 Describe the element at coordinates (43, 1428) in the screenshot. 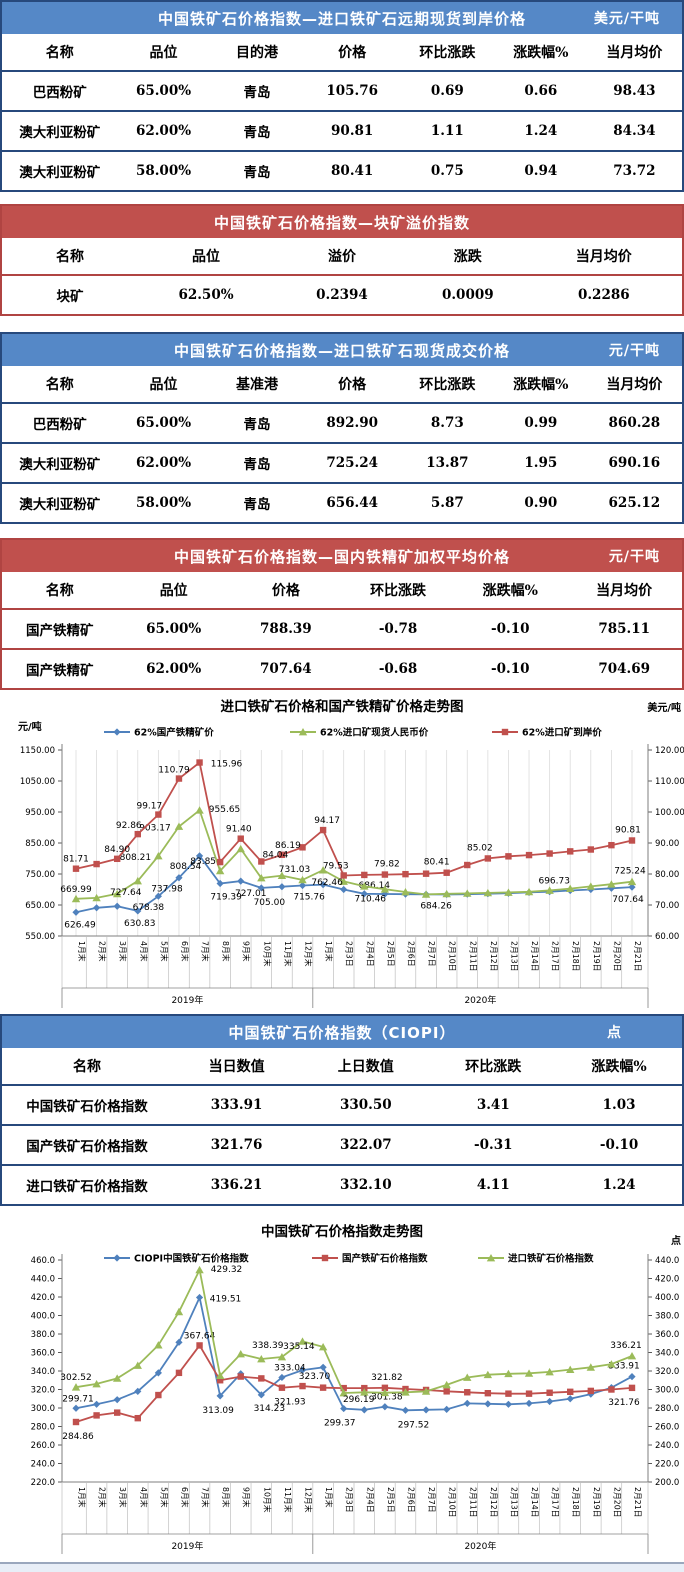

I see `left-tick-label: 280.0` at that location.